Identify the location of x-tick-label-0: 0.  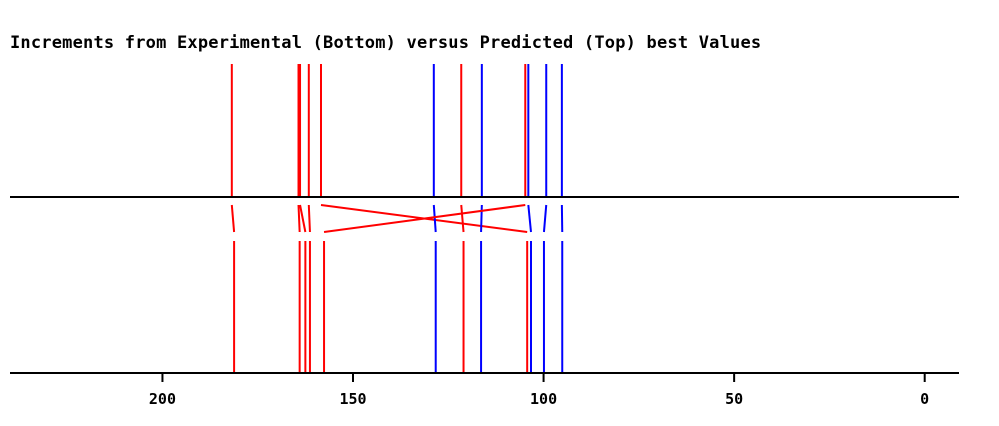
(924, 399).